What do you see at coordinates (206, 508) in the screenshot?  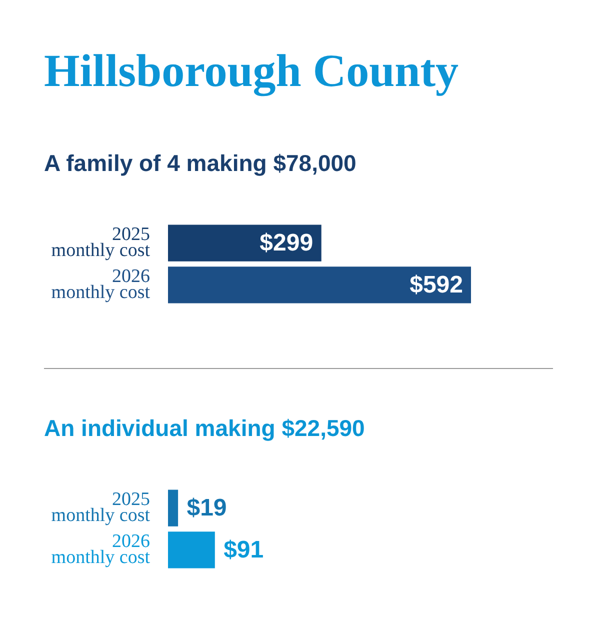 I see `data-label: $19` at bounding box center [206, 508].